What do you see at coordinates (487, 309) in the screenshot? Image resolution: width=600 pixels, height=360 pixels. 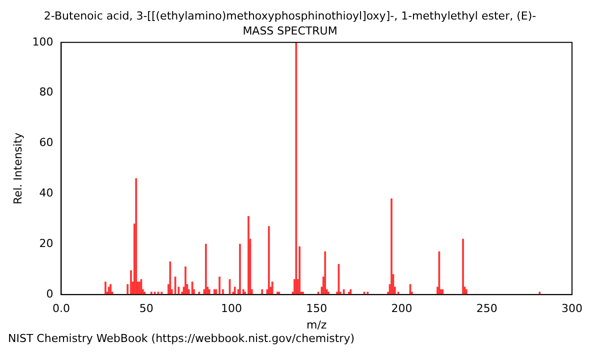 I see `x-tick-label: 250` at bounding box center [487, 309].